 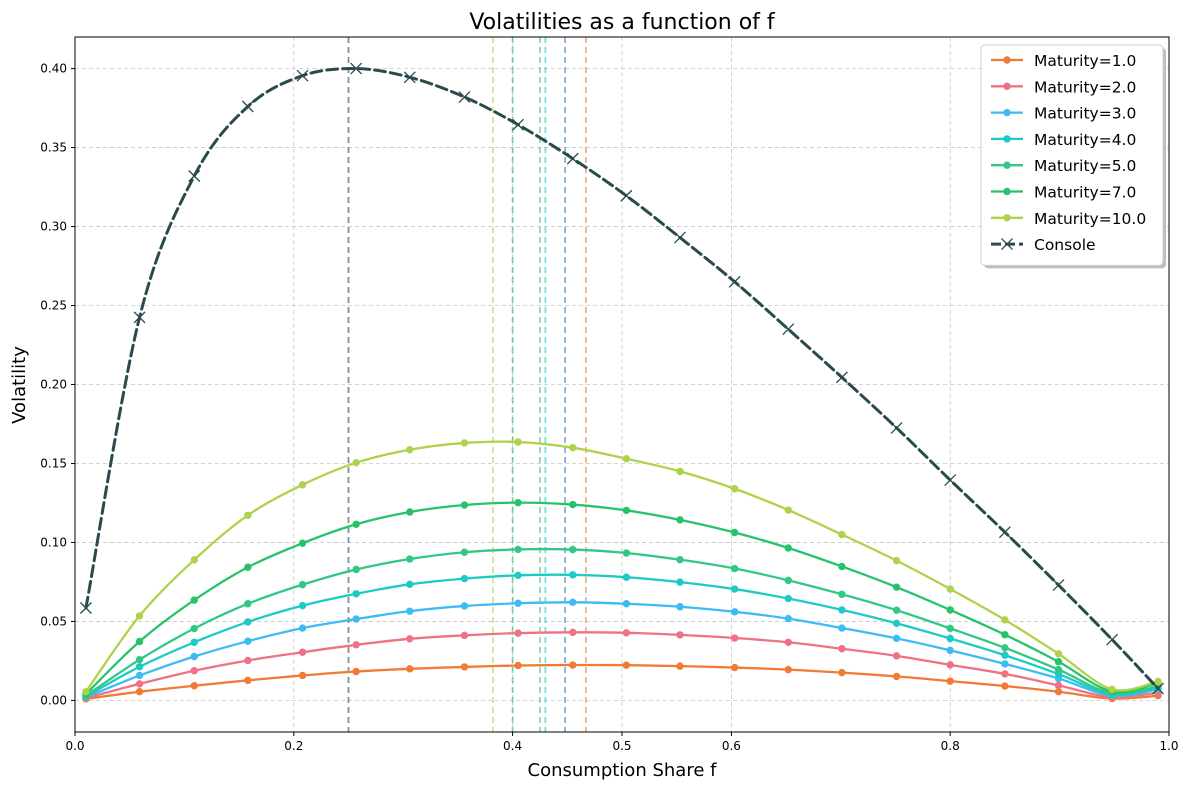 I want to click on y-tick-label: 0.25, so click(x=53, y=306).